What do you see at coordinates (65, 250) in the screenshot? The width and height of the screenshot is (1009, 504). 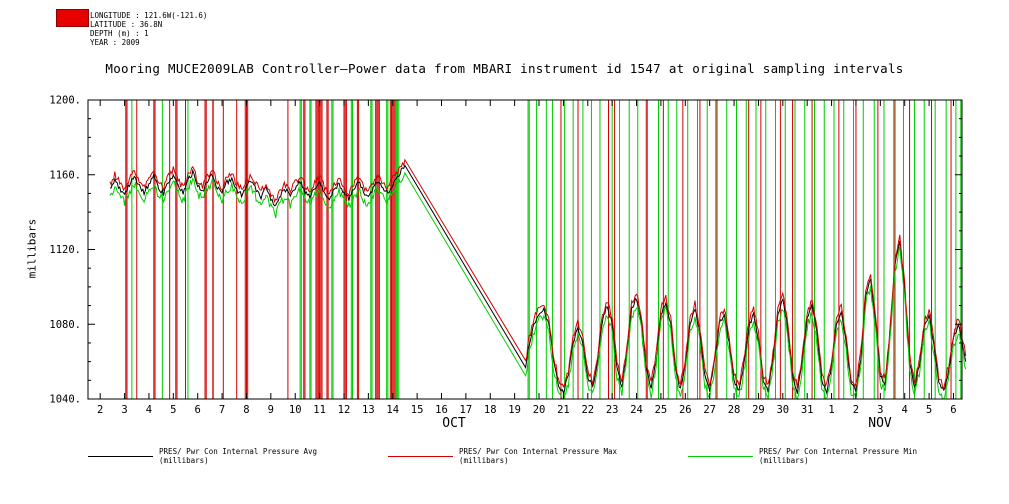 I see `y-tick-label: 1120.` at bounding box center [65, 250].